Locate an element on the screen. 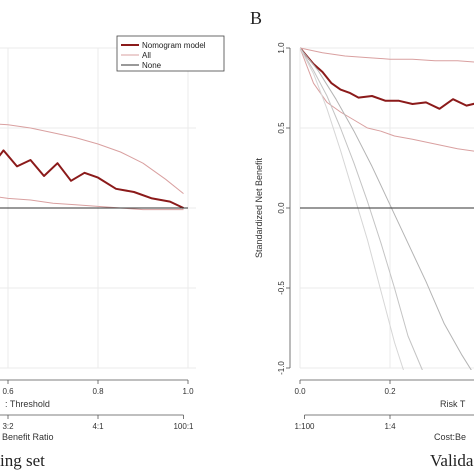  right-caption: Valida is located at coordinates (452, 460).